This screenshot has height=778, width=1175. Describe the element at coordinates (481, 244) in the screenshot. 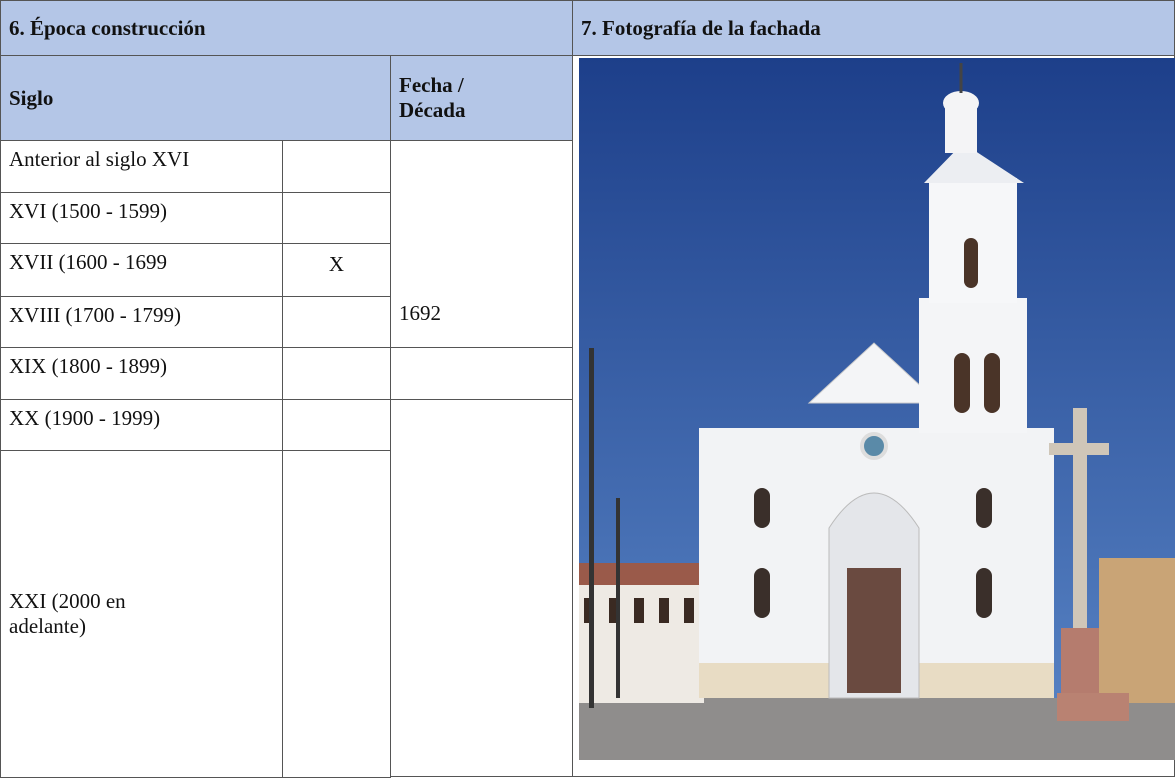

I see `fecha-cell: 1692` at that location.